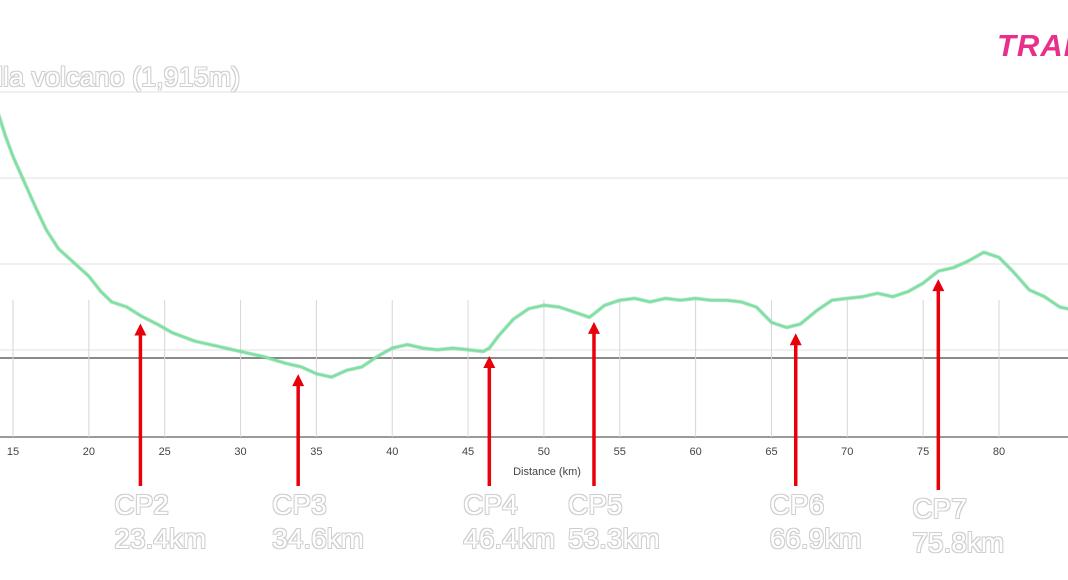  Describe the element at coordinates (240, 452) in the screenshot. I see `x-tick-label: 30` at that location.